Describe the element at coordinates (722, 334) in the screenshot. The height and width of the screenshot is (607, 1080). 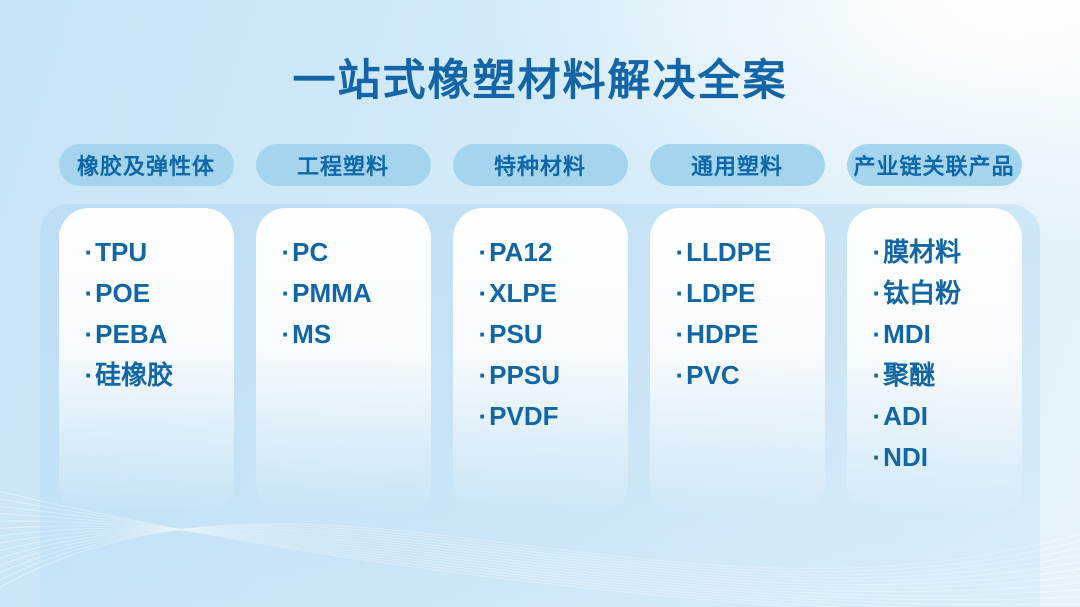
I see `material-label: HDPE` at that location.